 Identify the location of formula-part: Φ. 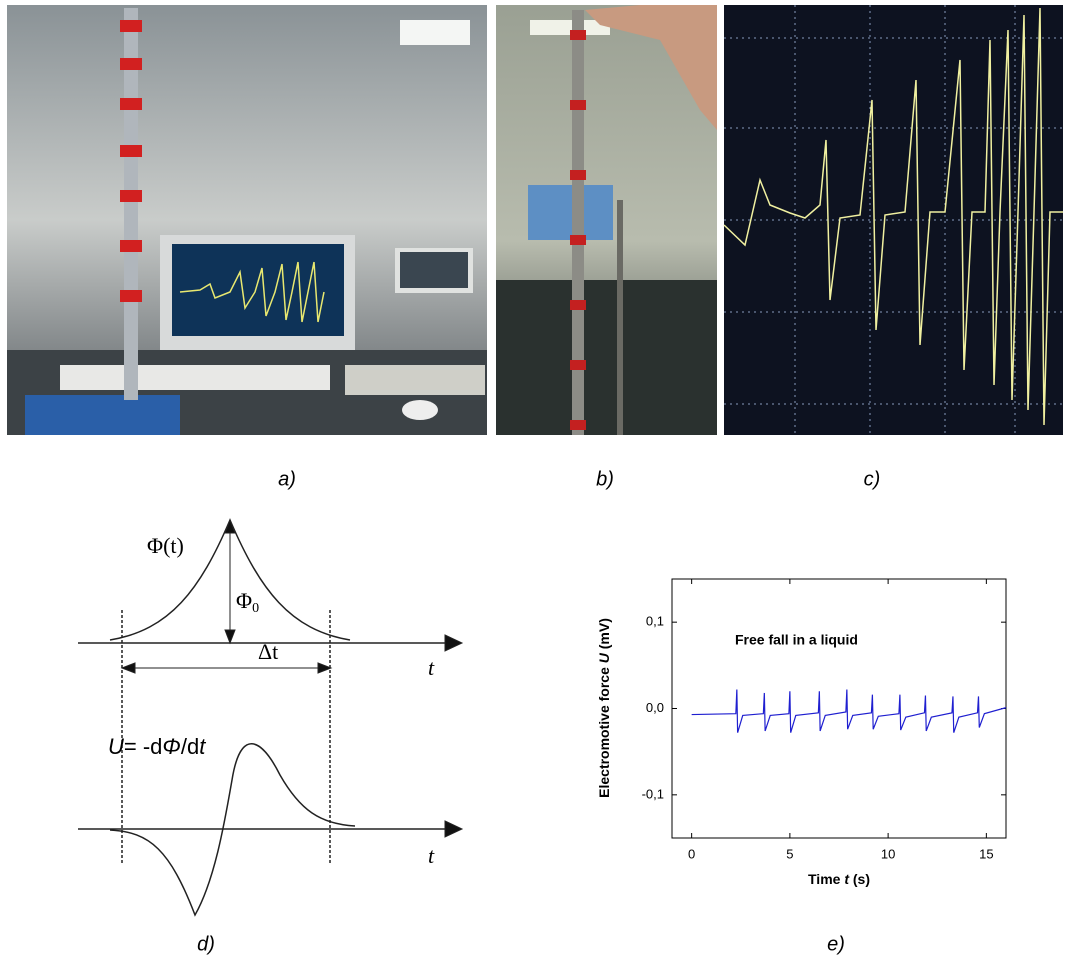
(171, 746).